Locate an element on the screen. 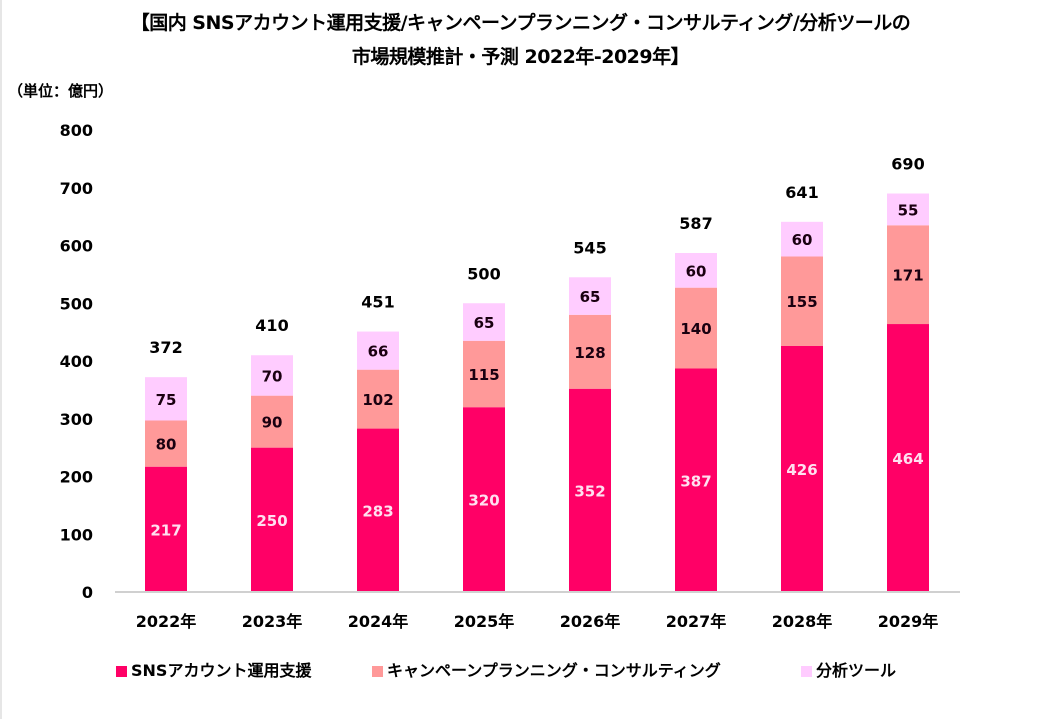 The image size is (1041, 721). data-label-analytics-tools: 75 is located at coordinates (166, 400).